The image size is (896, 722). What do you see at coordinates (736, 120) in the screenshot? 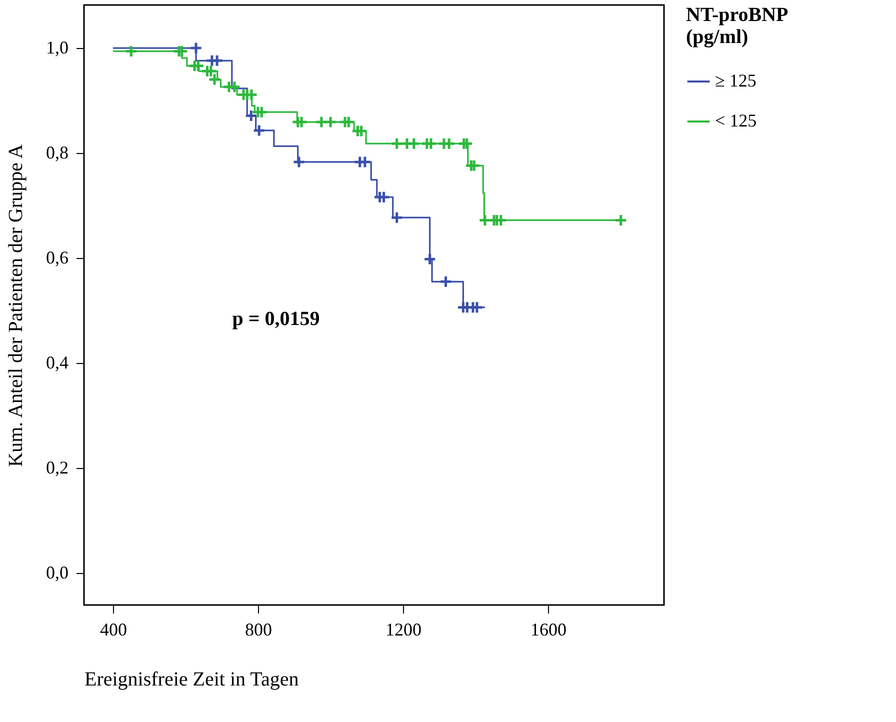
I see `legend-label: < 125` at bounding box center [736, 120].